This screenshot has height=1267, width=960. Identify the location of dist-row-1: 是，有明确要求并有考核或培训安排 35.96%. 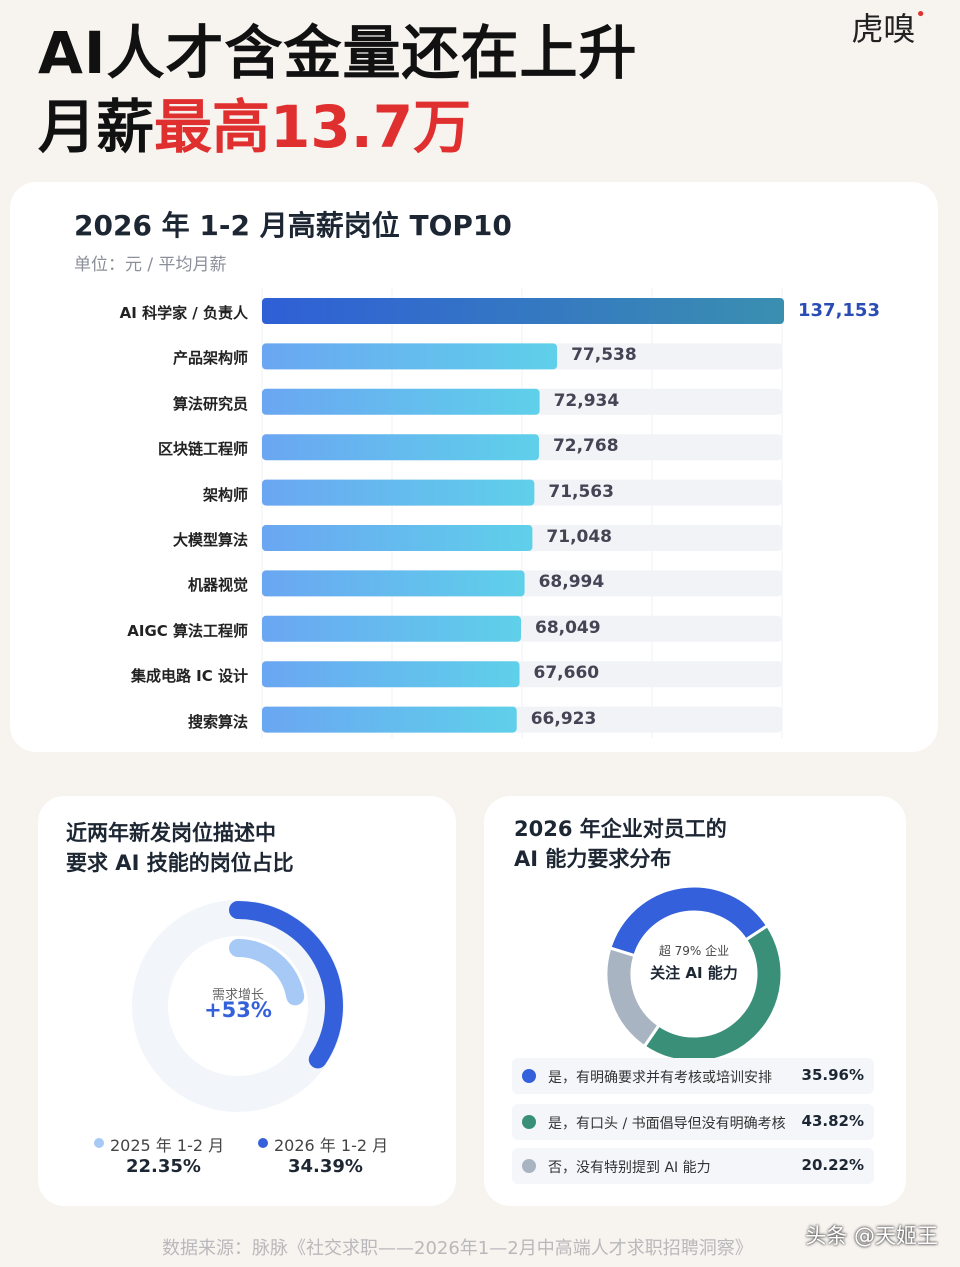
(693, 1076).